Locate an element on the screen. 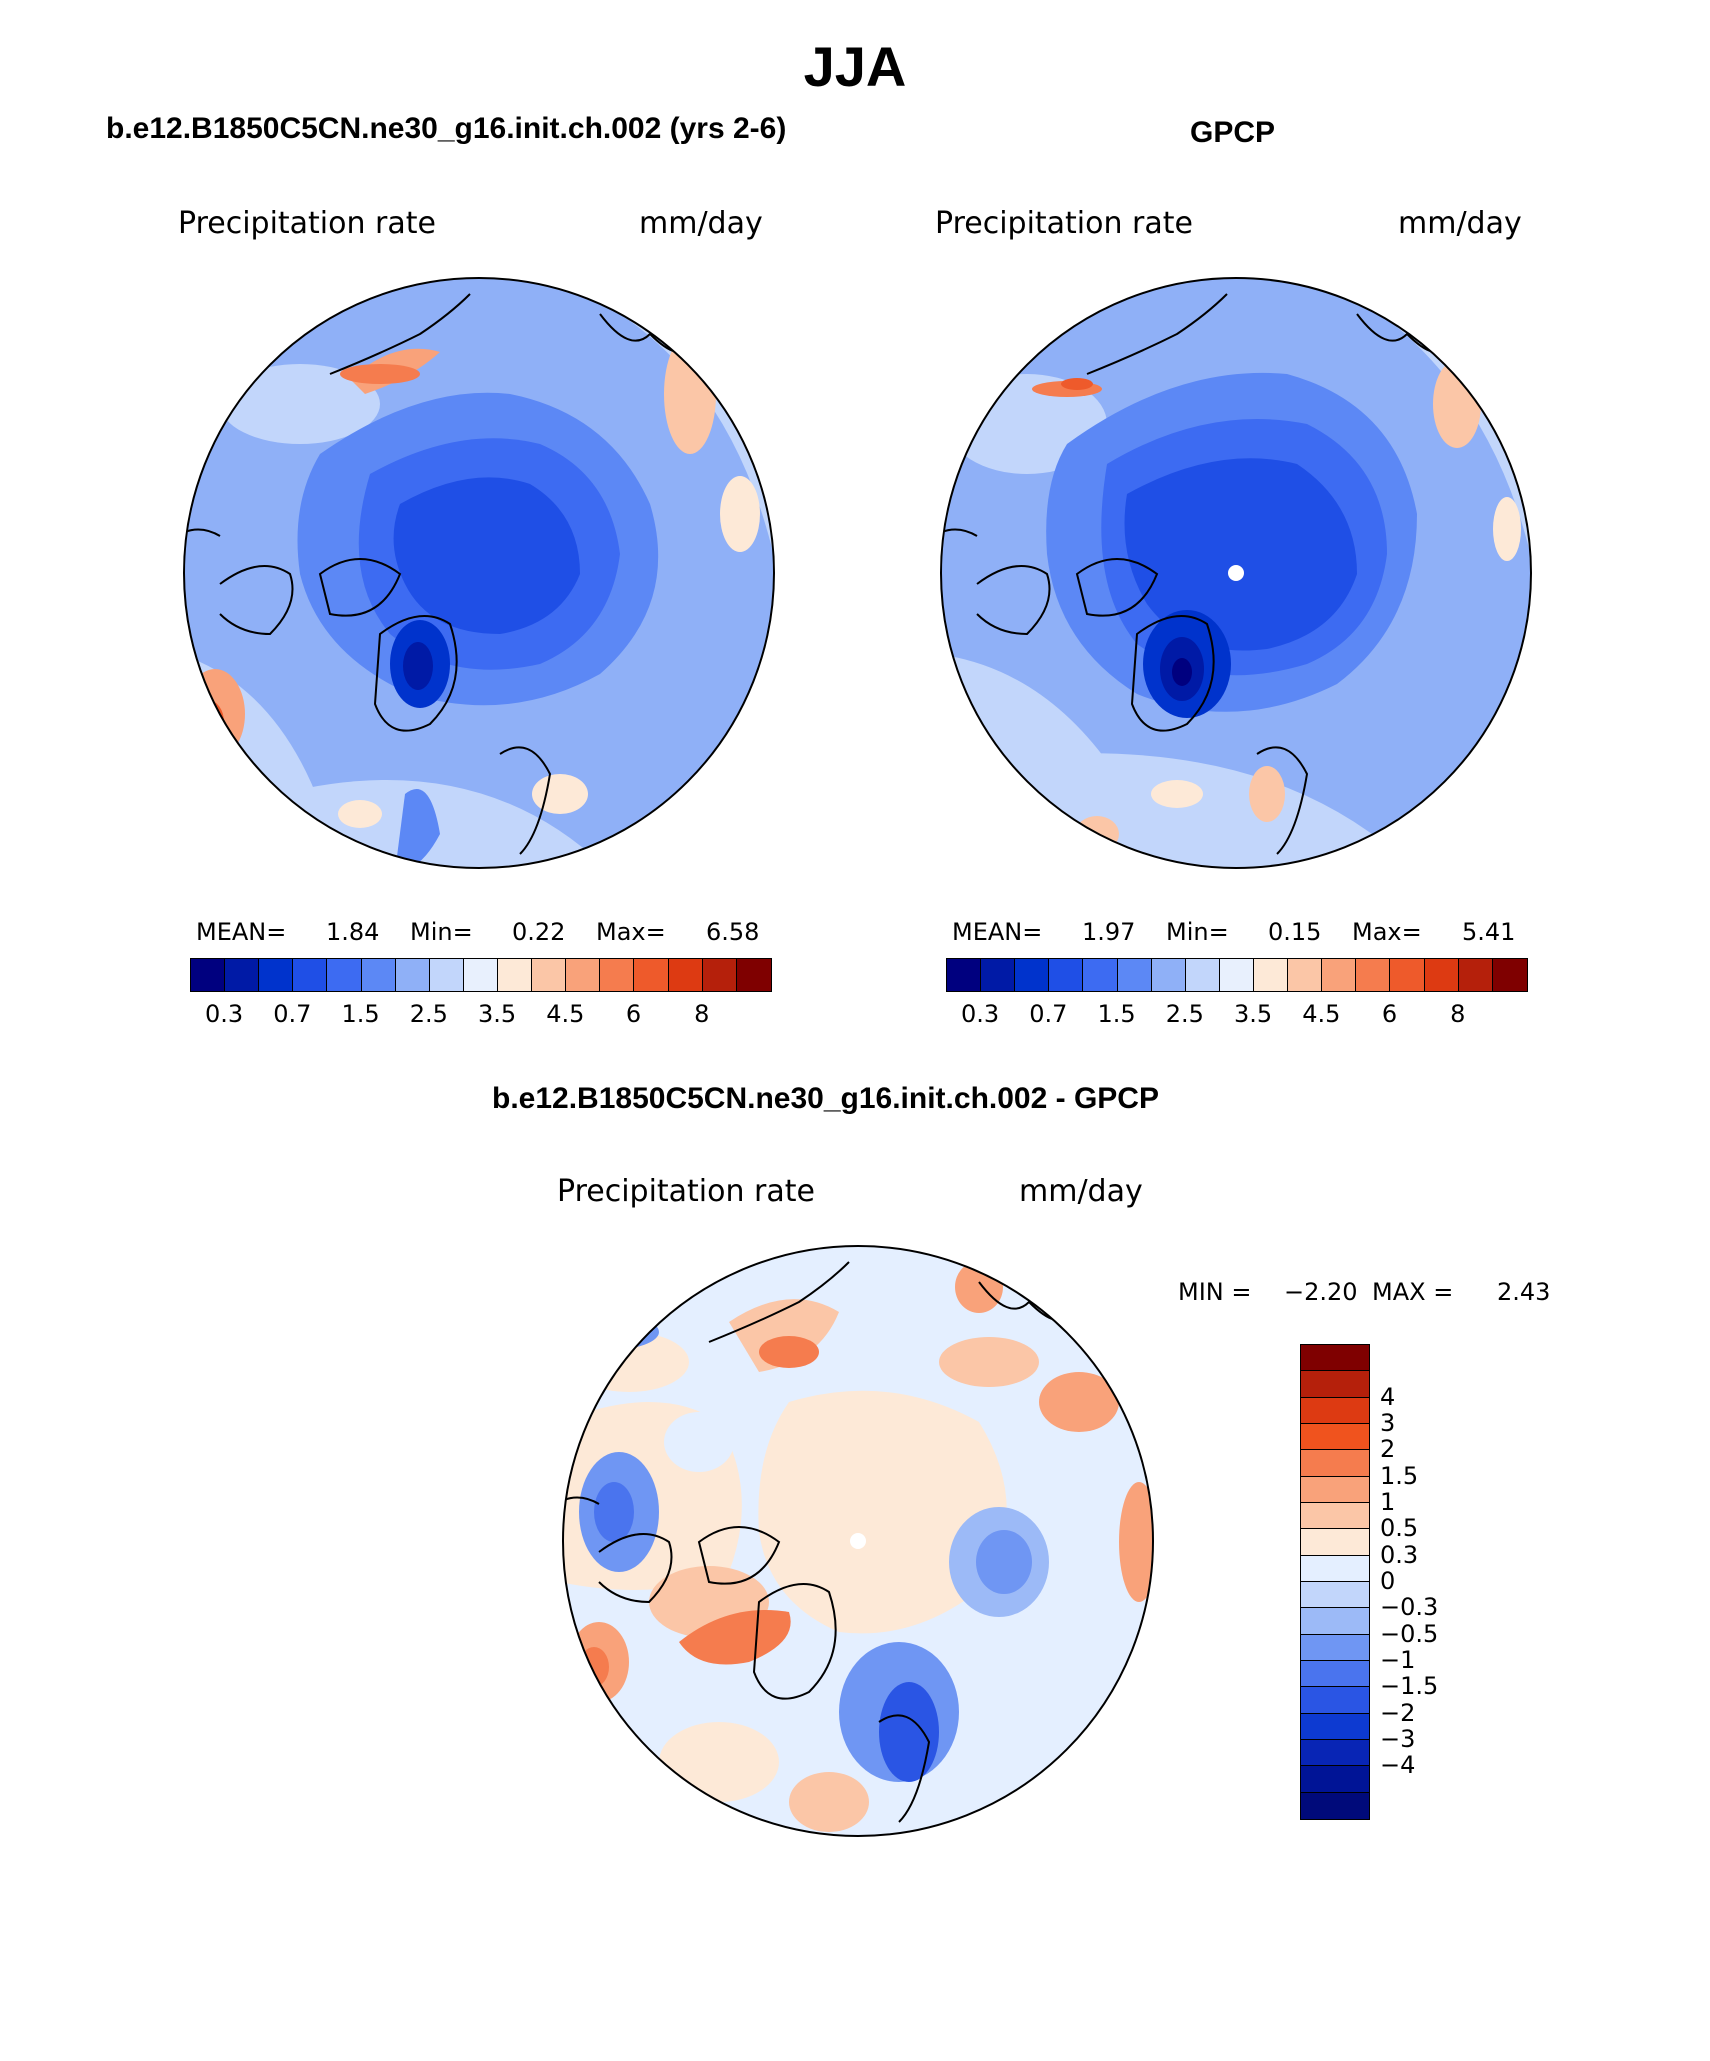 The height and width of the screenshot is (2061, 1710). panel1-polar-map is located at coordinates (479, 573).